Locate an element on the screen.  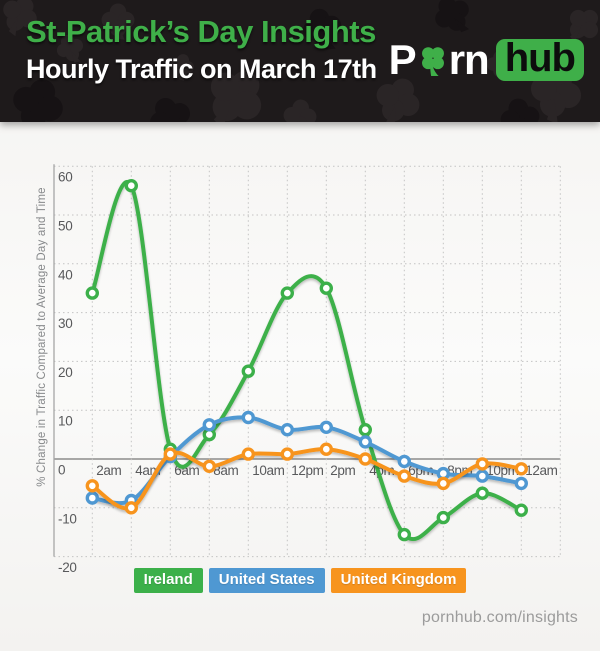
marker-united-kingdom-2pm is located at coordinates (326, 449).